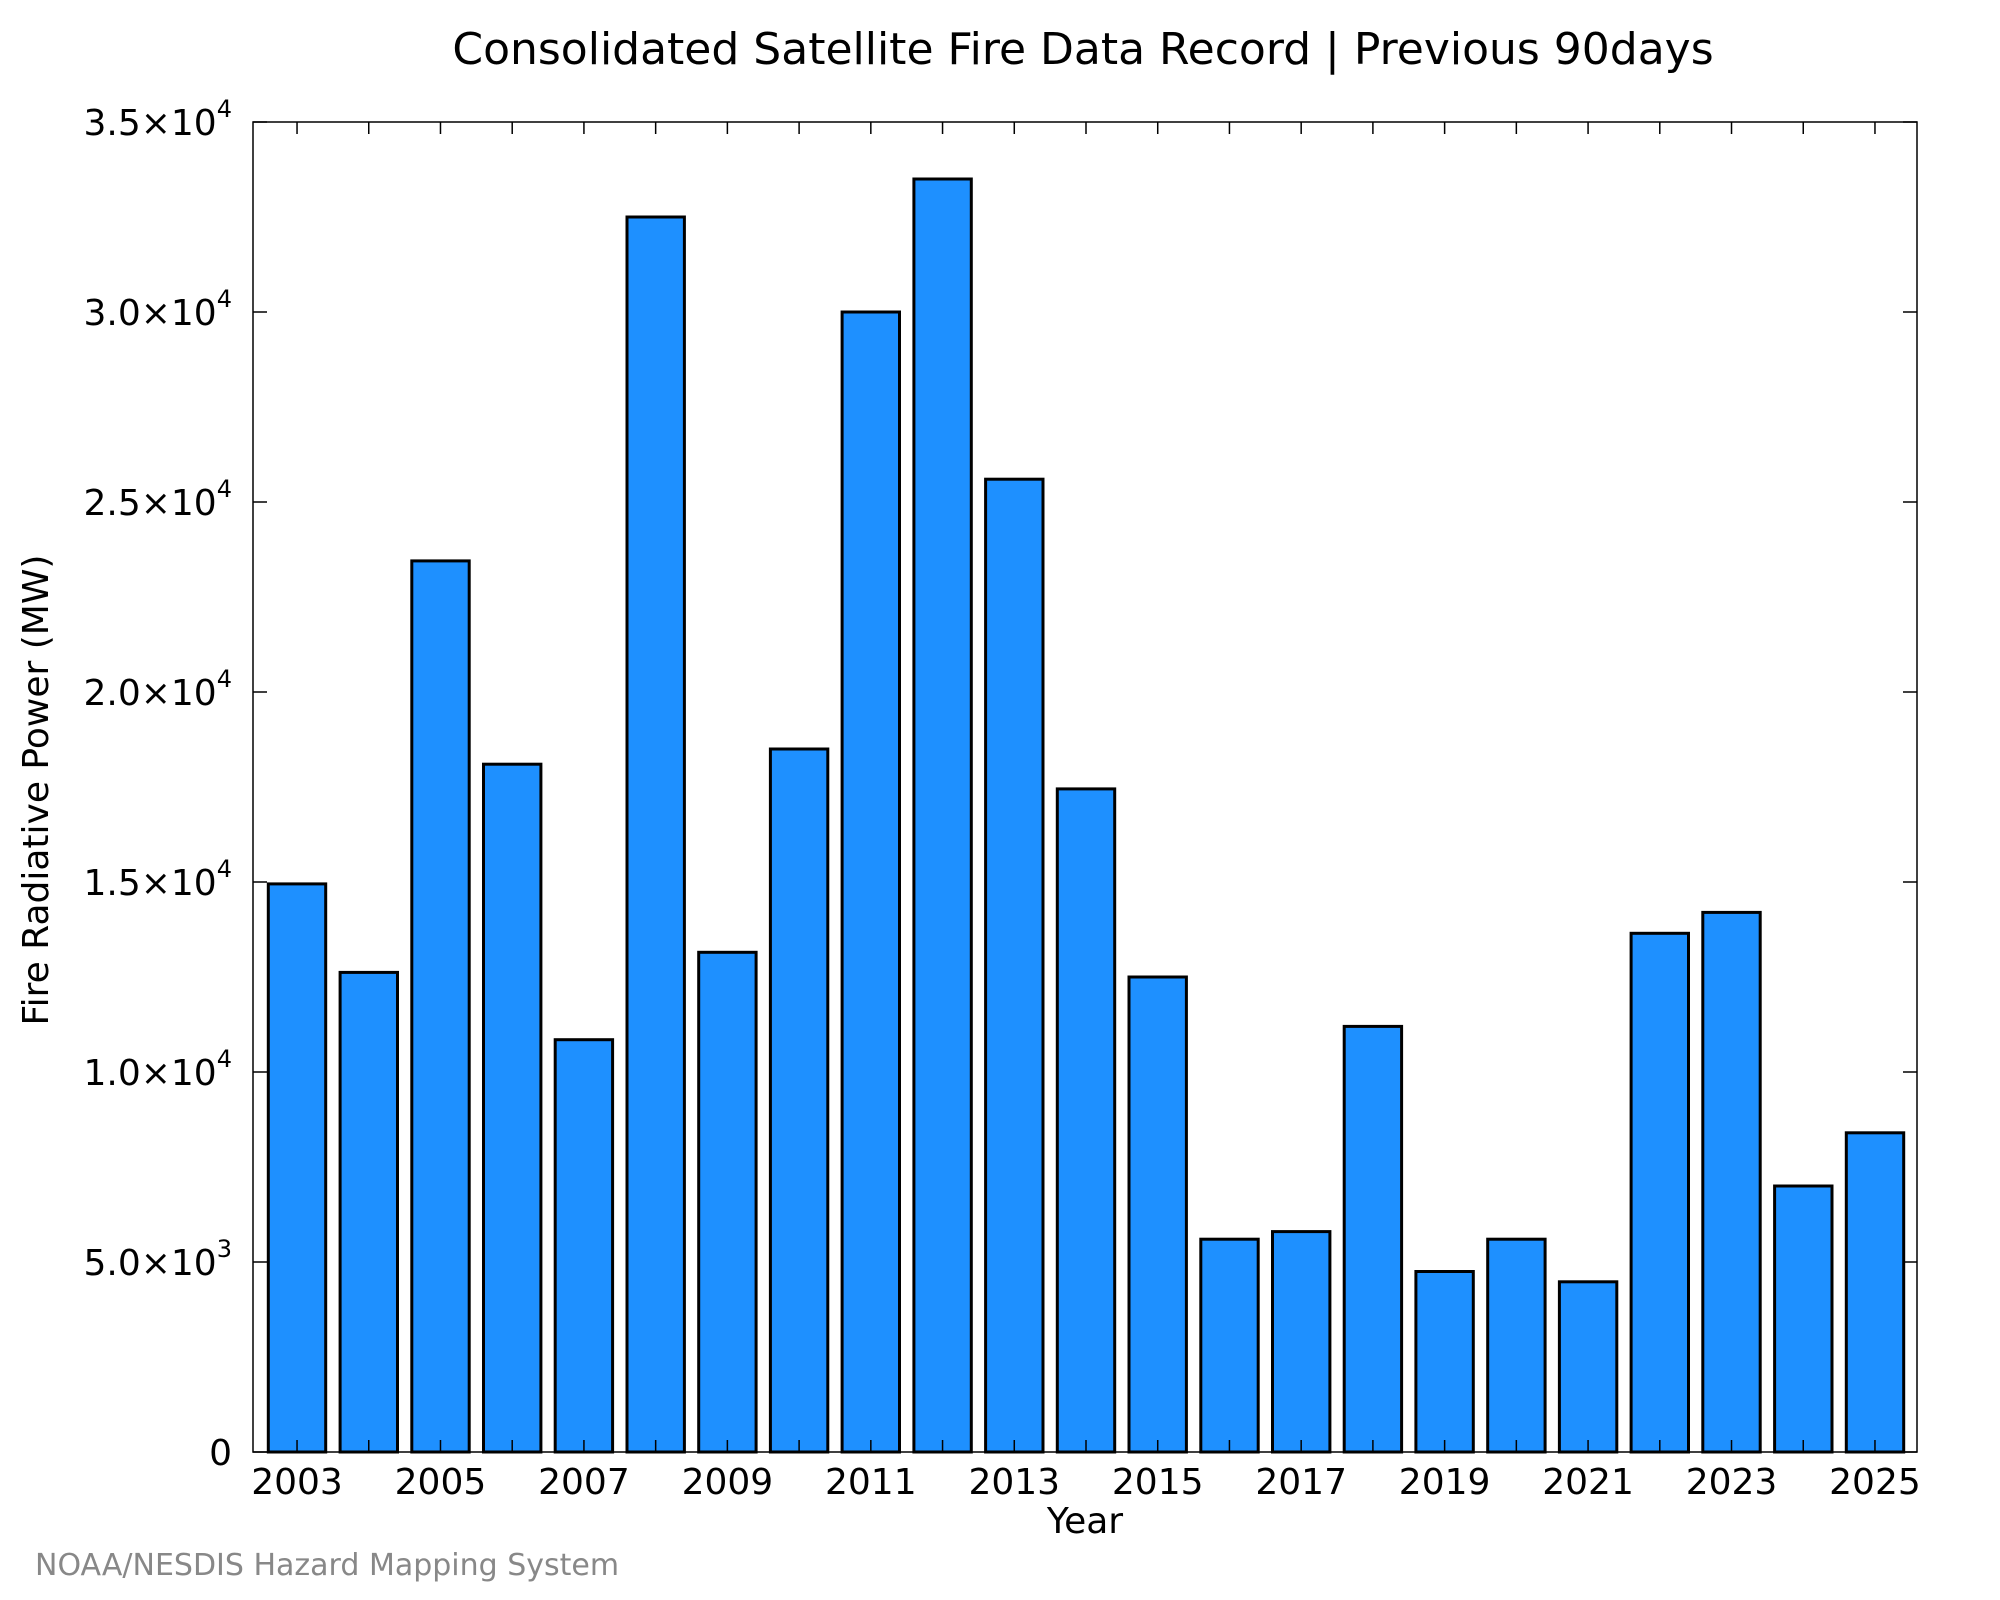  Describe the element at coordinates (157, 309) in the screenshot. I see `y-tick-label: 3.0×10⁴` at that location.